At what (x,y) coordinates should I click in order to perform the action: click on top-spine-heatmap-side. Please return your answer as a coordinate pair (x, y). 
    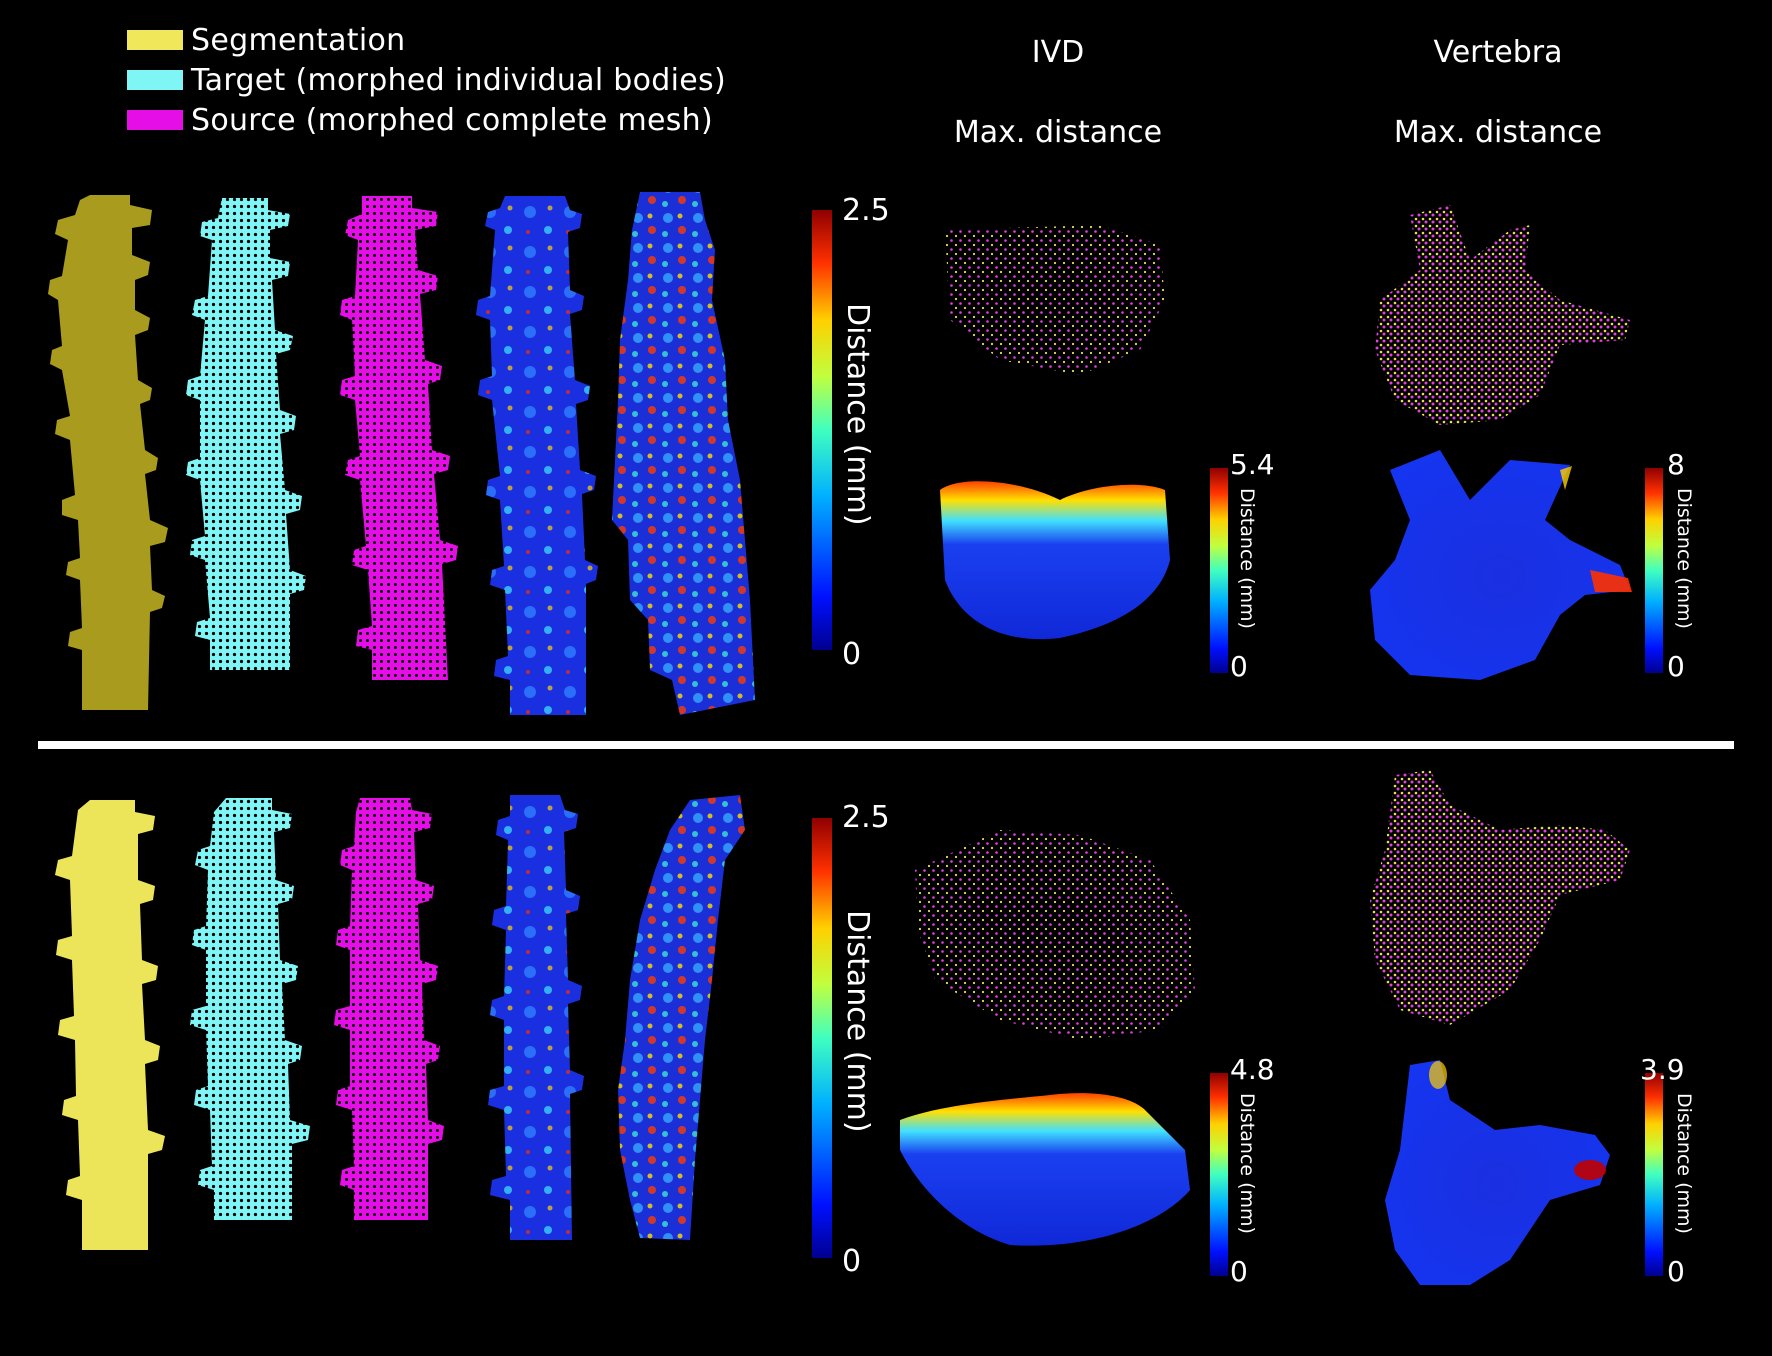
    Looking at the image, I should click on (683, 453).